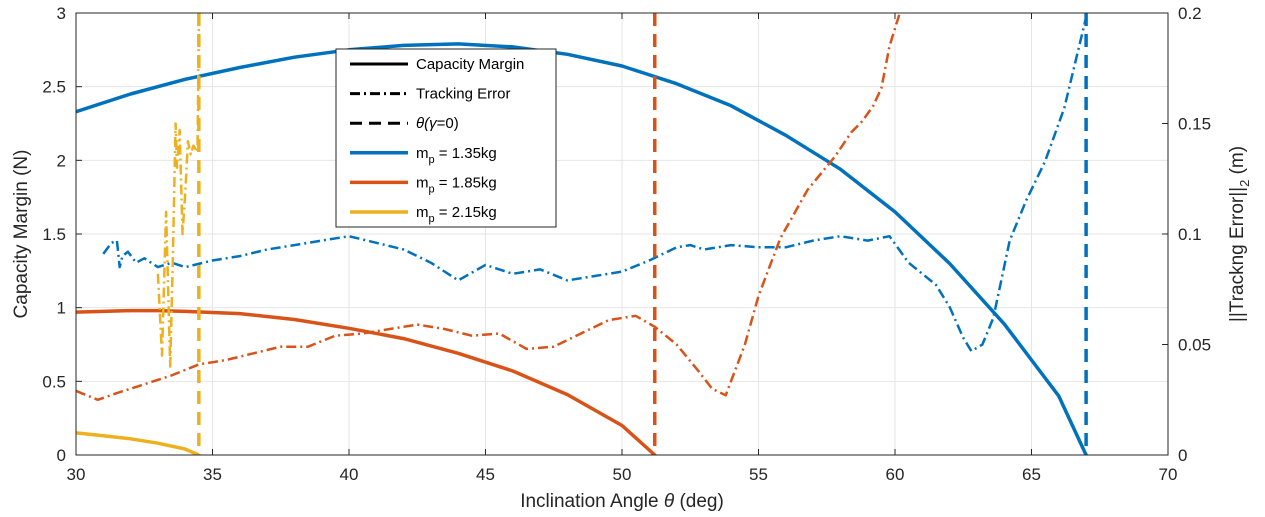 The height and width of the screenshot is (517, 1265). I want to click on x-tick-label: 35, so click(212, 474).